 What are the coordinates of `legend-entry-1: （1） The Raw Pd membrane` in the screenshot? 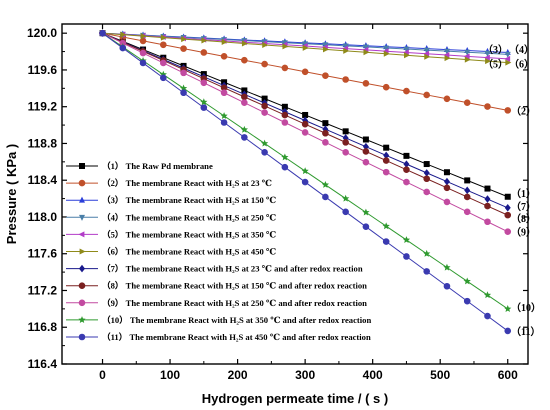 It's located at (139, 166).